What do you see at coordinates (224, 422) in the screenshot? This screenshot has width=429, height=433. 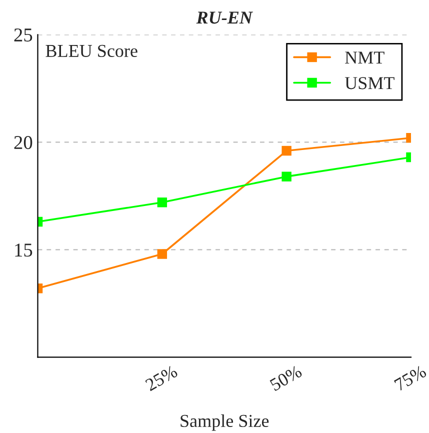 I see `x-axis-title: Sample Size` at bounding box center [224, 422].